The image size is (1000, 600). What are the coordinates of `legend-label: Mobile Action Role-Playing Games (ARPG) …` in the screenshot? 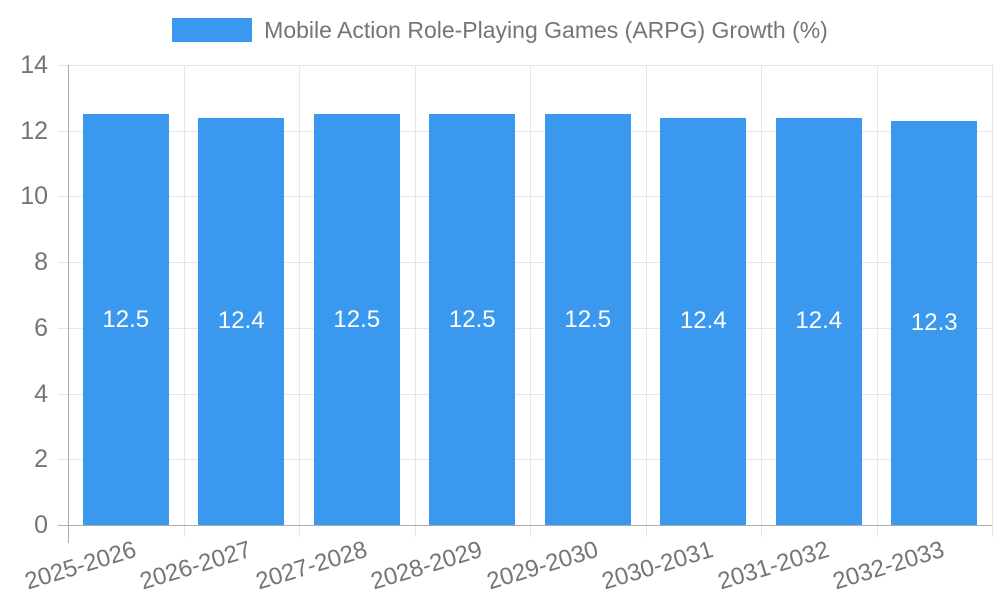 It's located at (546, 29).